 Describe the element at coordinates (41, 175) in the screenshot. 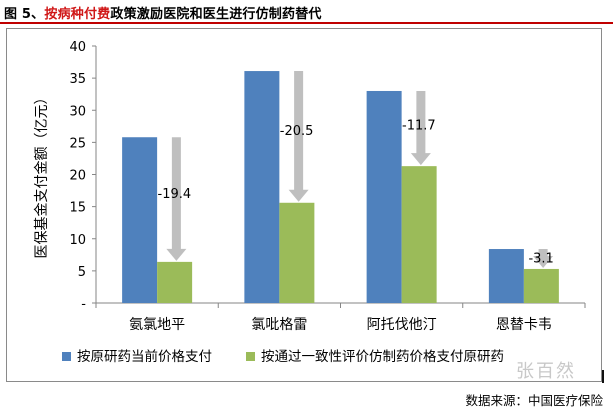

I see `y-axis-title: 医保基金支付金额（亿元）` at that location.